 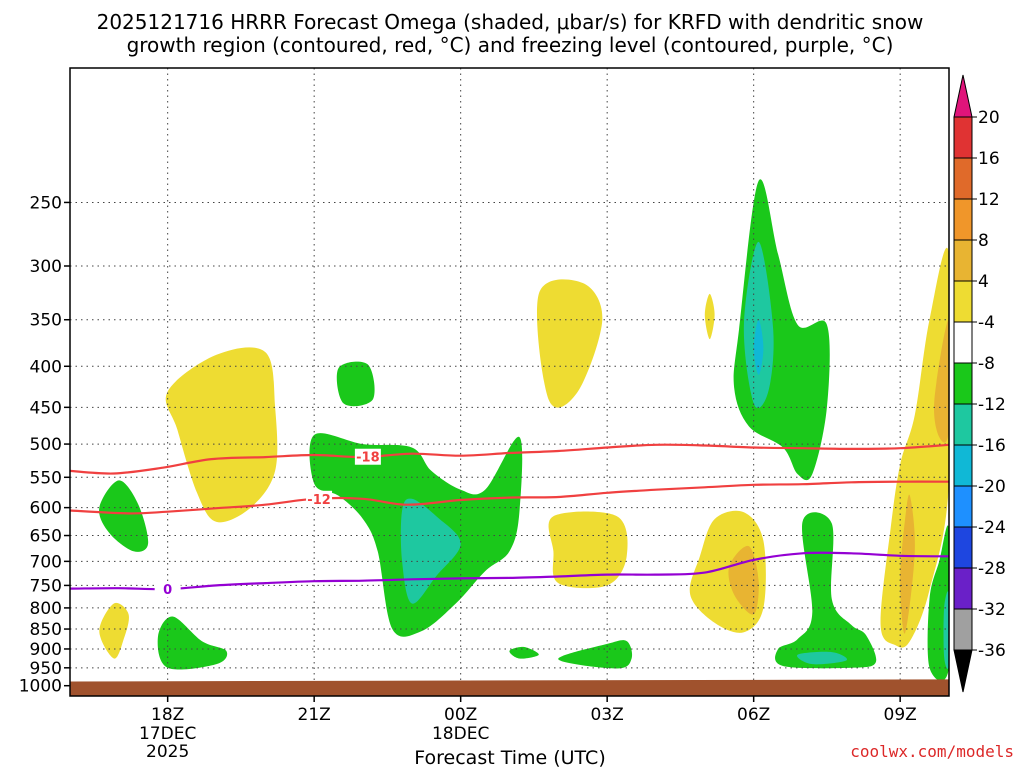 What do you see at coordinates (167, 734) in the screenshot?
I see `time-tick-date-0: 17DEC` at bounding box center [167, 734].